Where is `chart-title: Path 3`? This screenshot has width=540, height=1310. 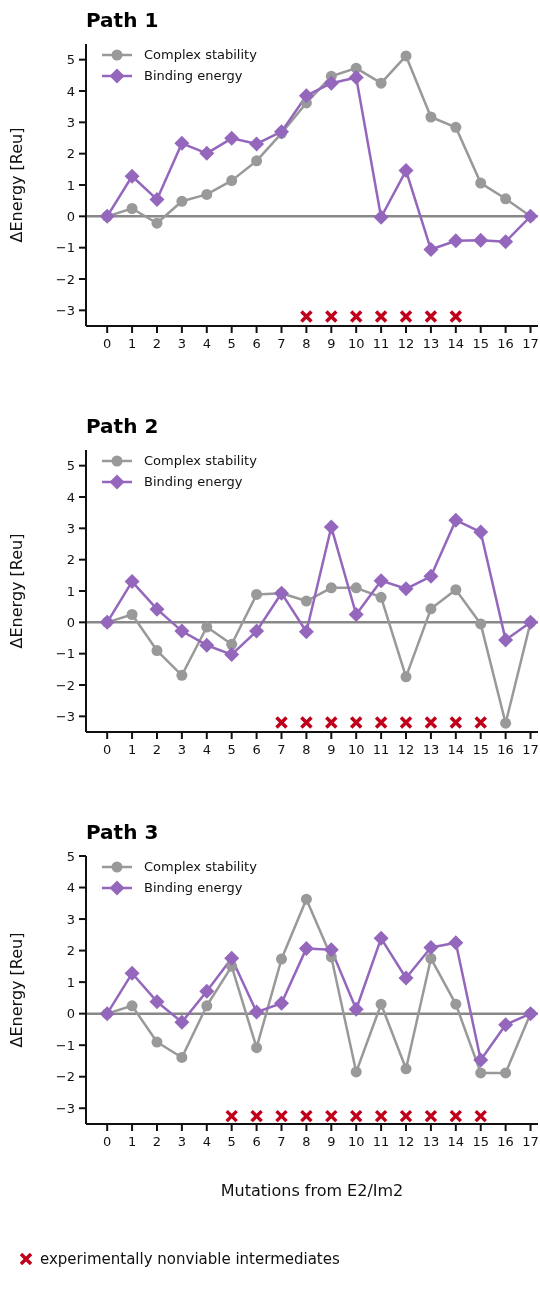 chart-title: Path 3 is located at coordinates (123, 833).